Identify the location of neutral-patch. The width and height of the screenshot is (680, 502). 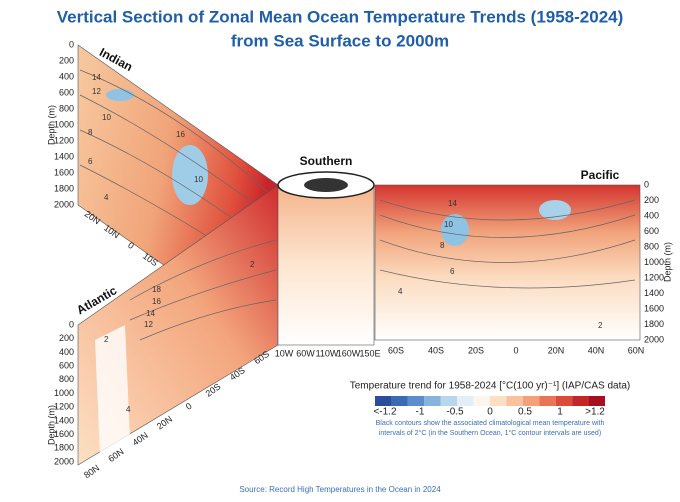
(112, 390).